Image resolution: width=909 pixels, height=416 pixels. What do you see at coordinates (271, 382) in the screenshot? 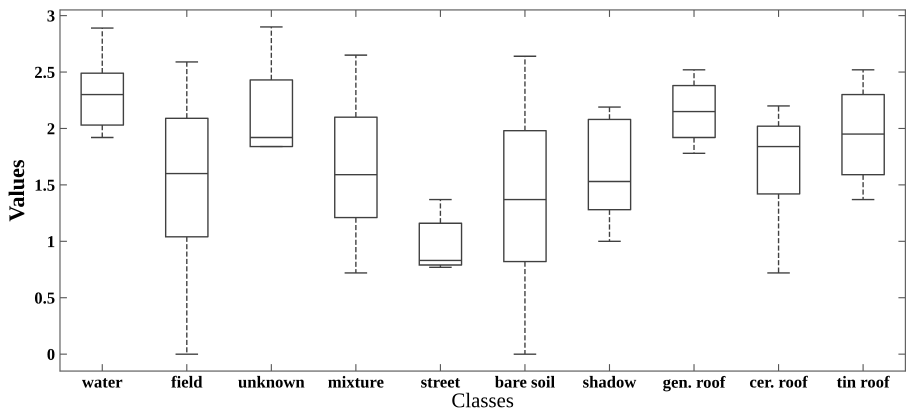
I see `x-tick-label: unknown` at bounding box center [271, 382].